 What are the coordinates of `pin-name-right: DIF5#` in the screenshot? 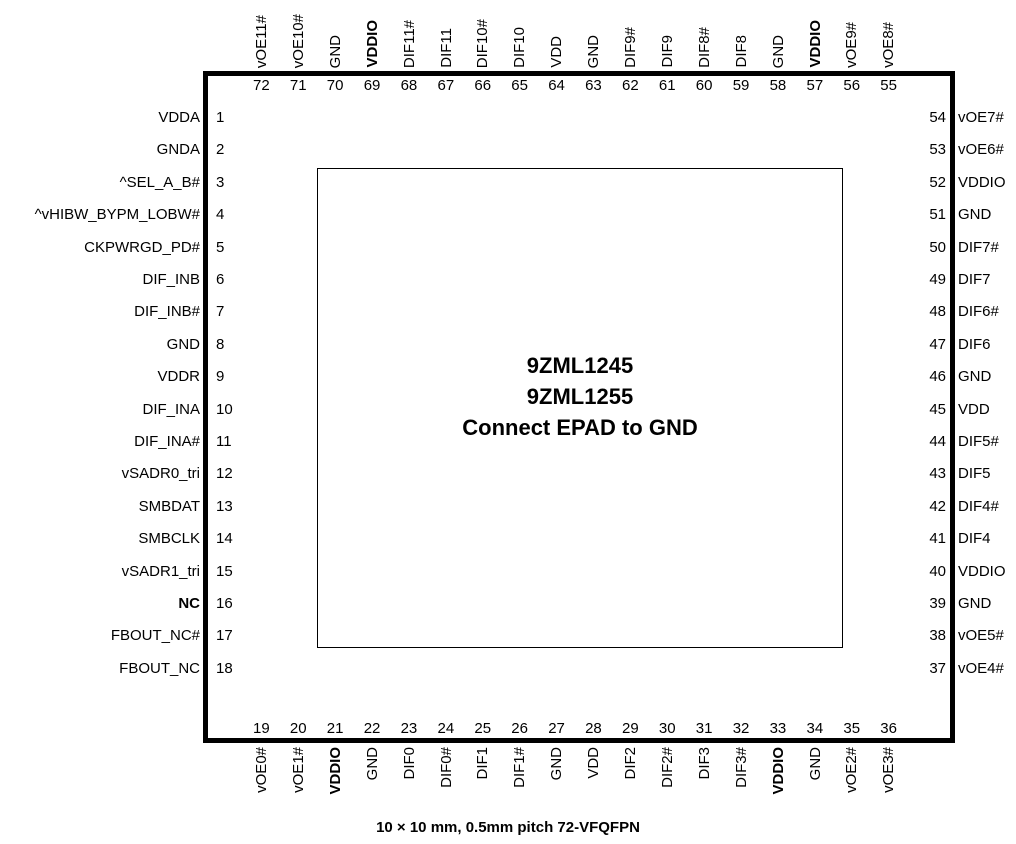 It's located at (978, 441).